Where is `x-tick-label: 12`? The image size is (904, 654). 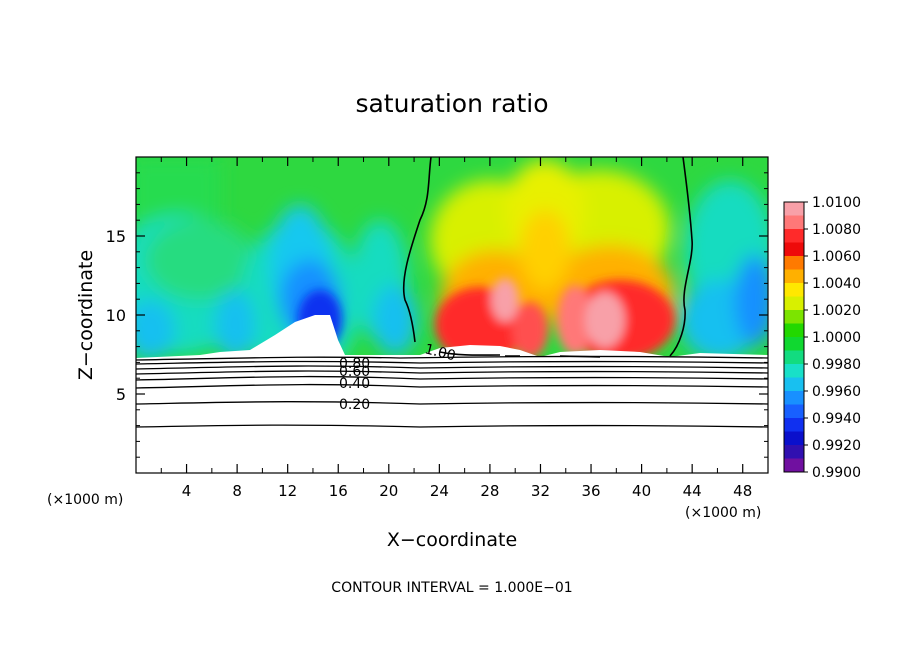 x-tick-label: 12 is located at coordinates (287, 491).